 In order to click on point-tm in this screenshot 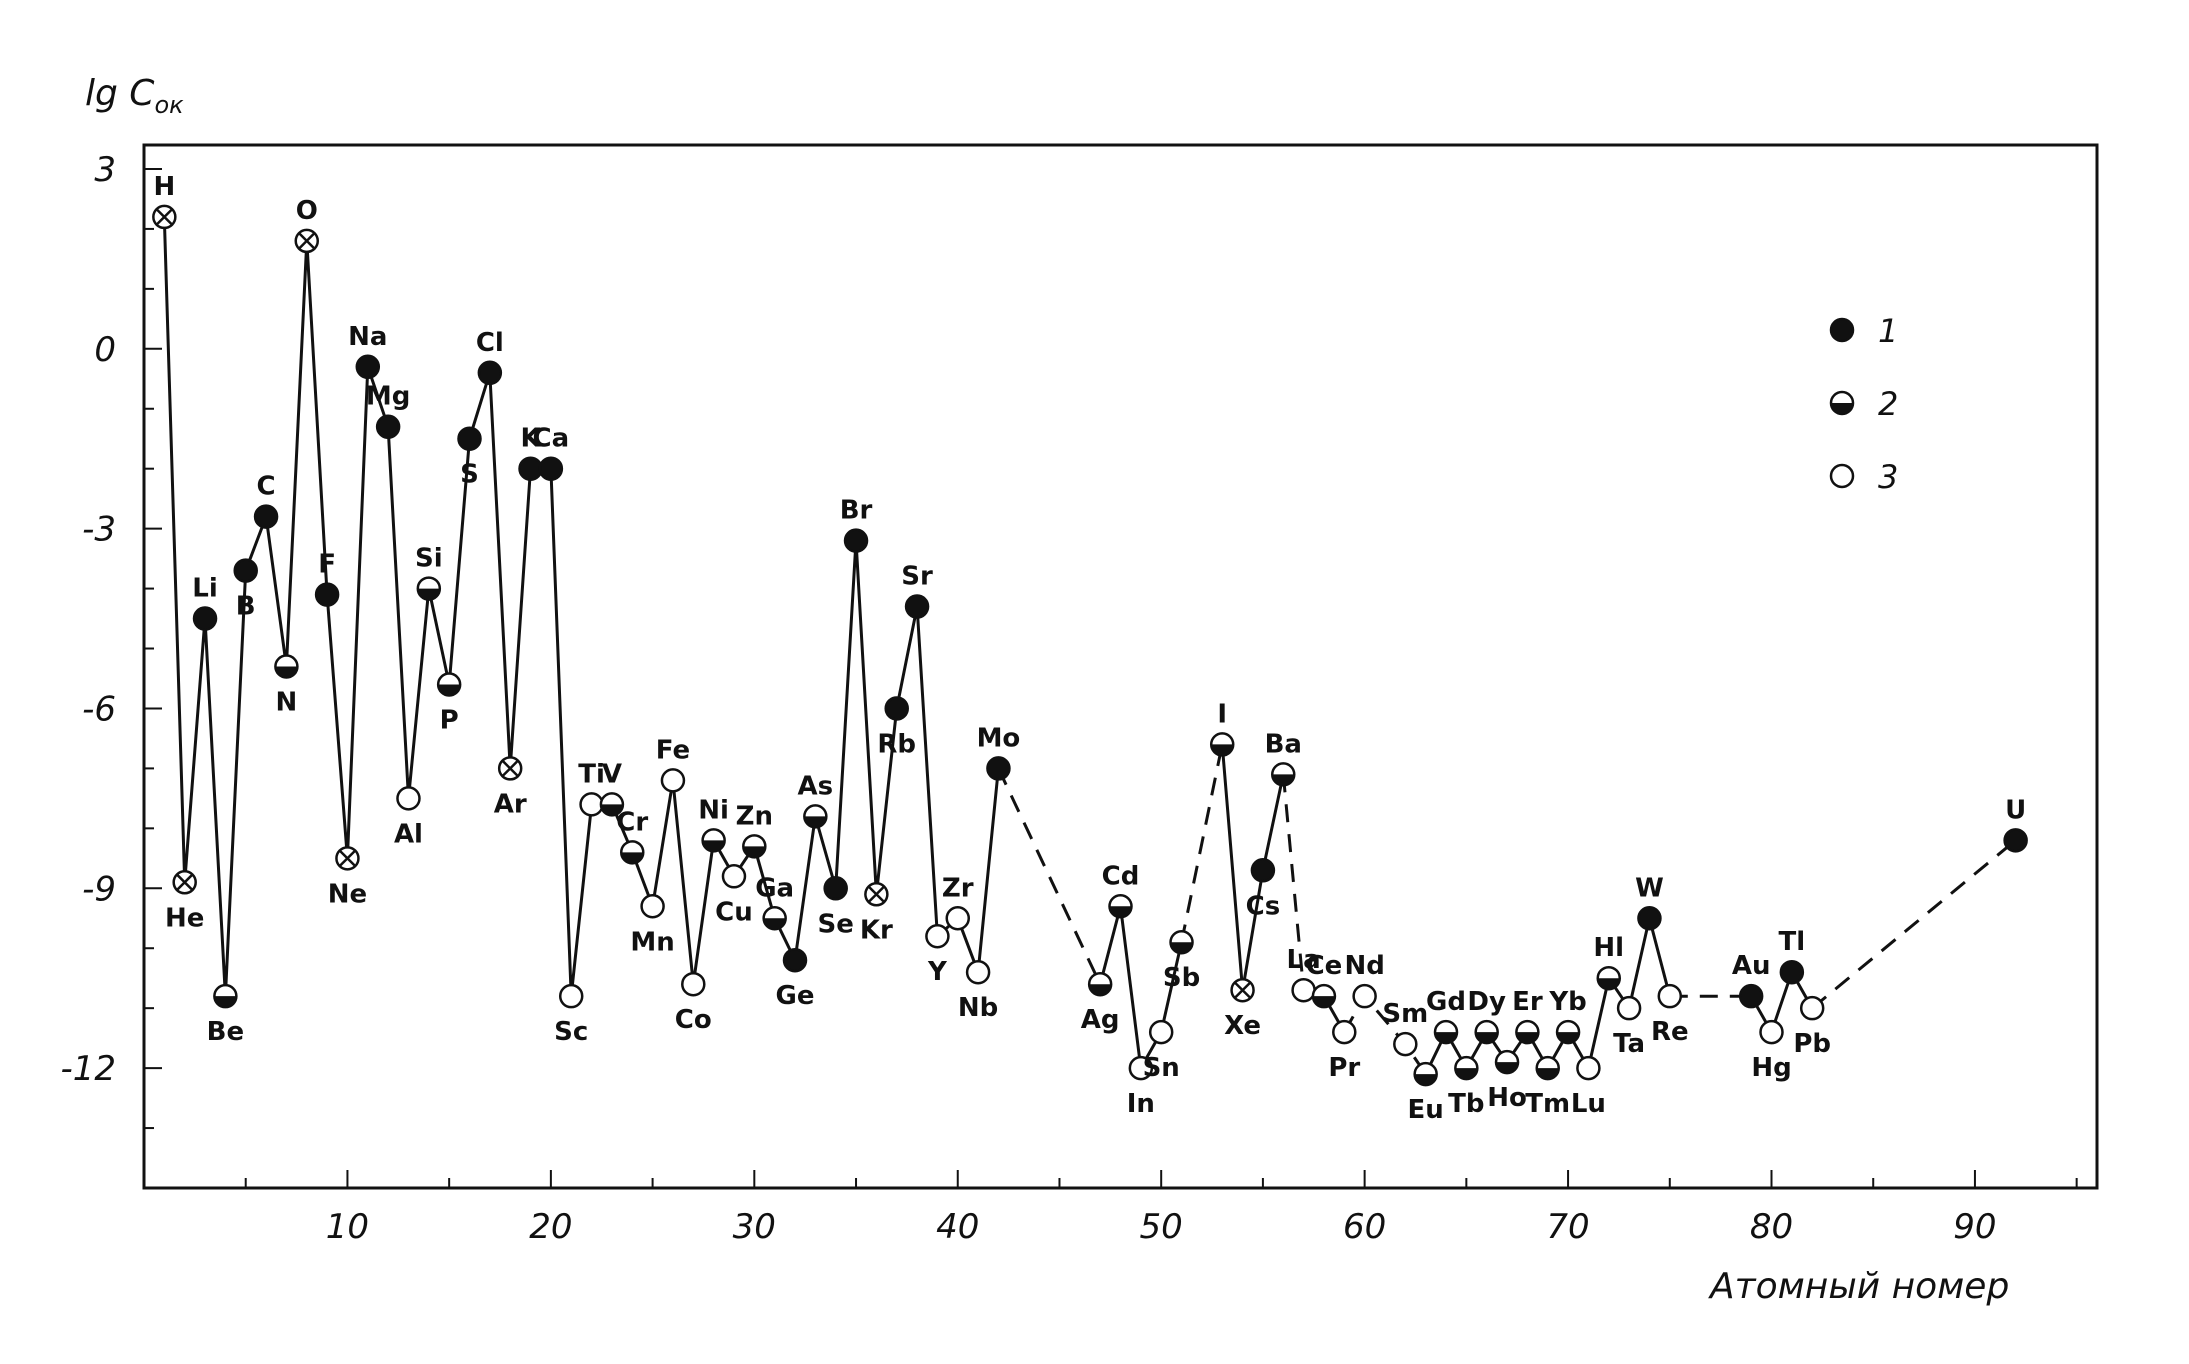, I will do `click(1547, 1068)`.